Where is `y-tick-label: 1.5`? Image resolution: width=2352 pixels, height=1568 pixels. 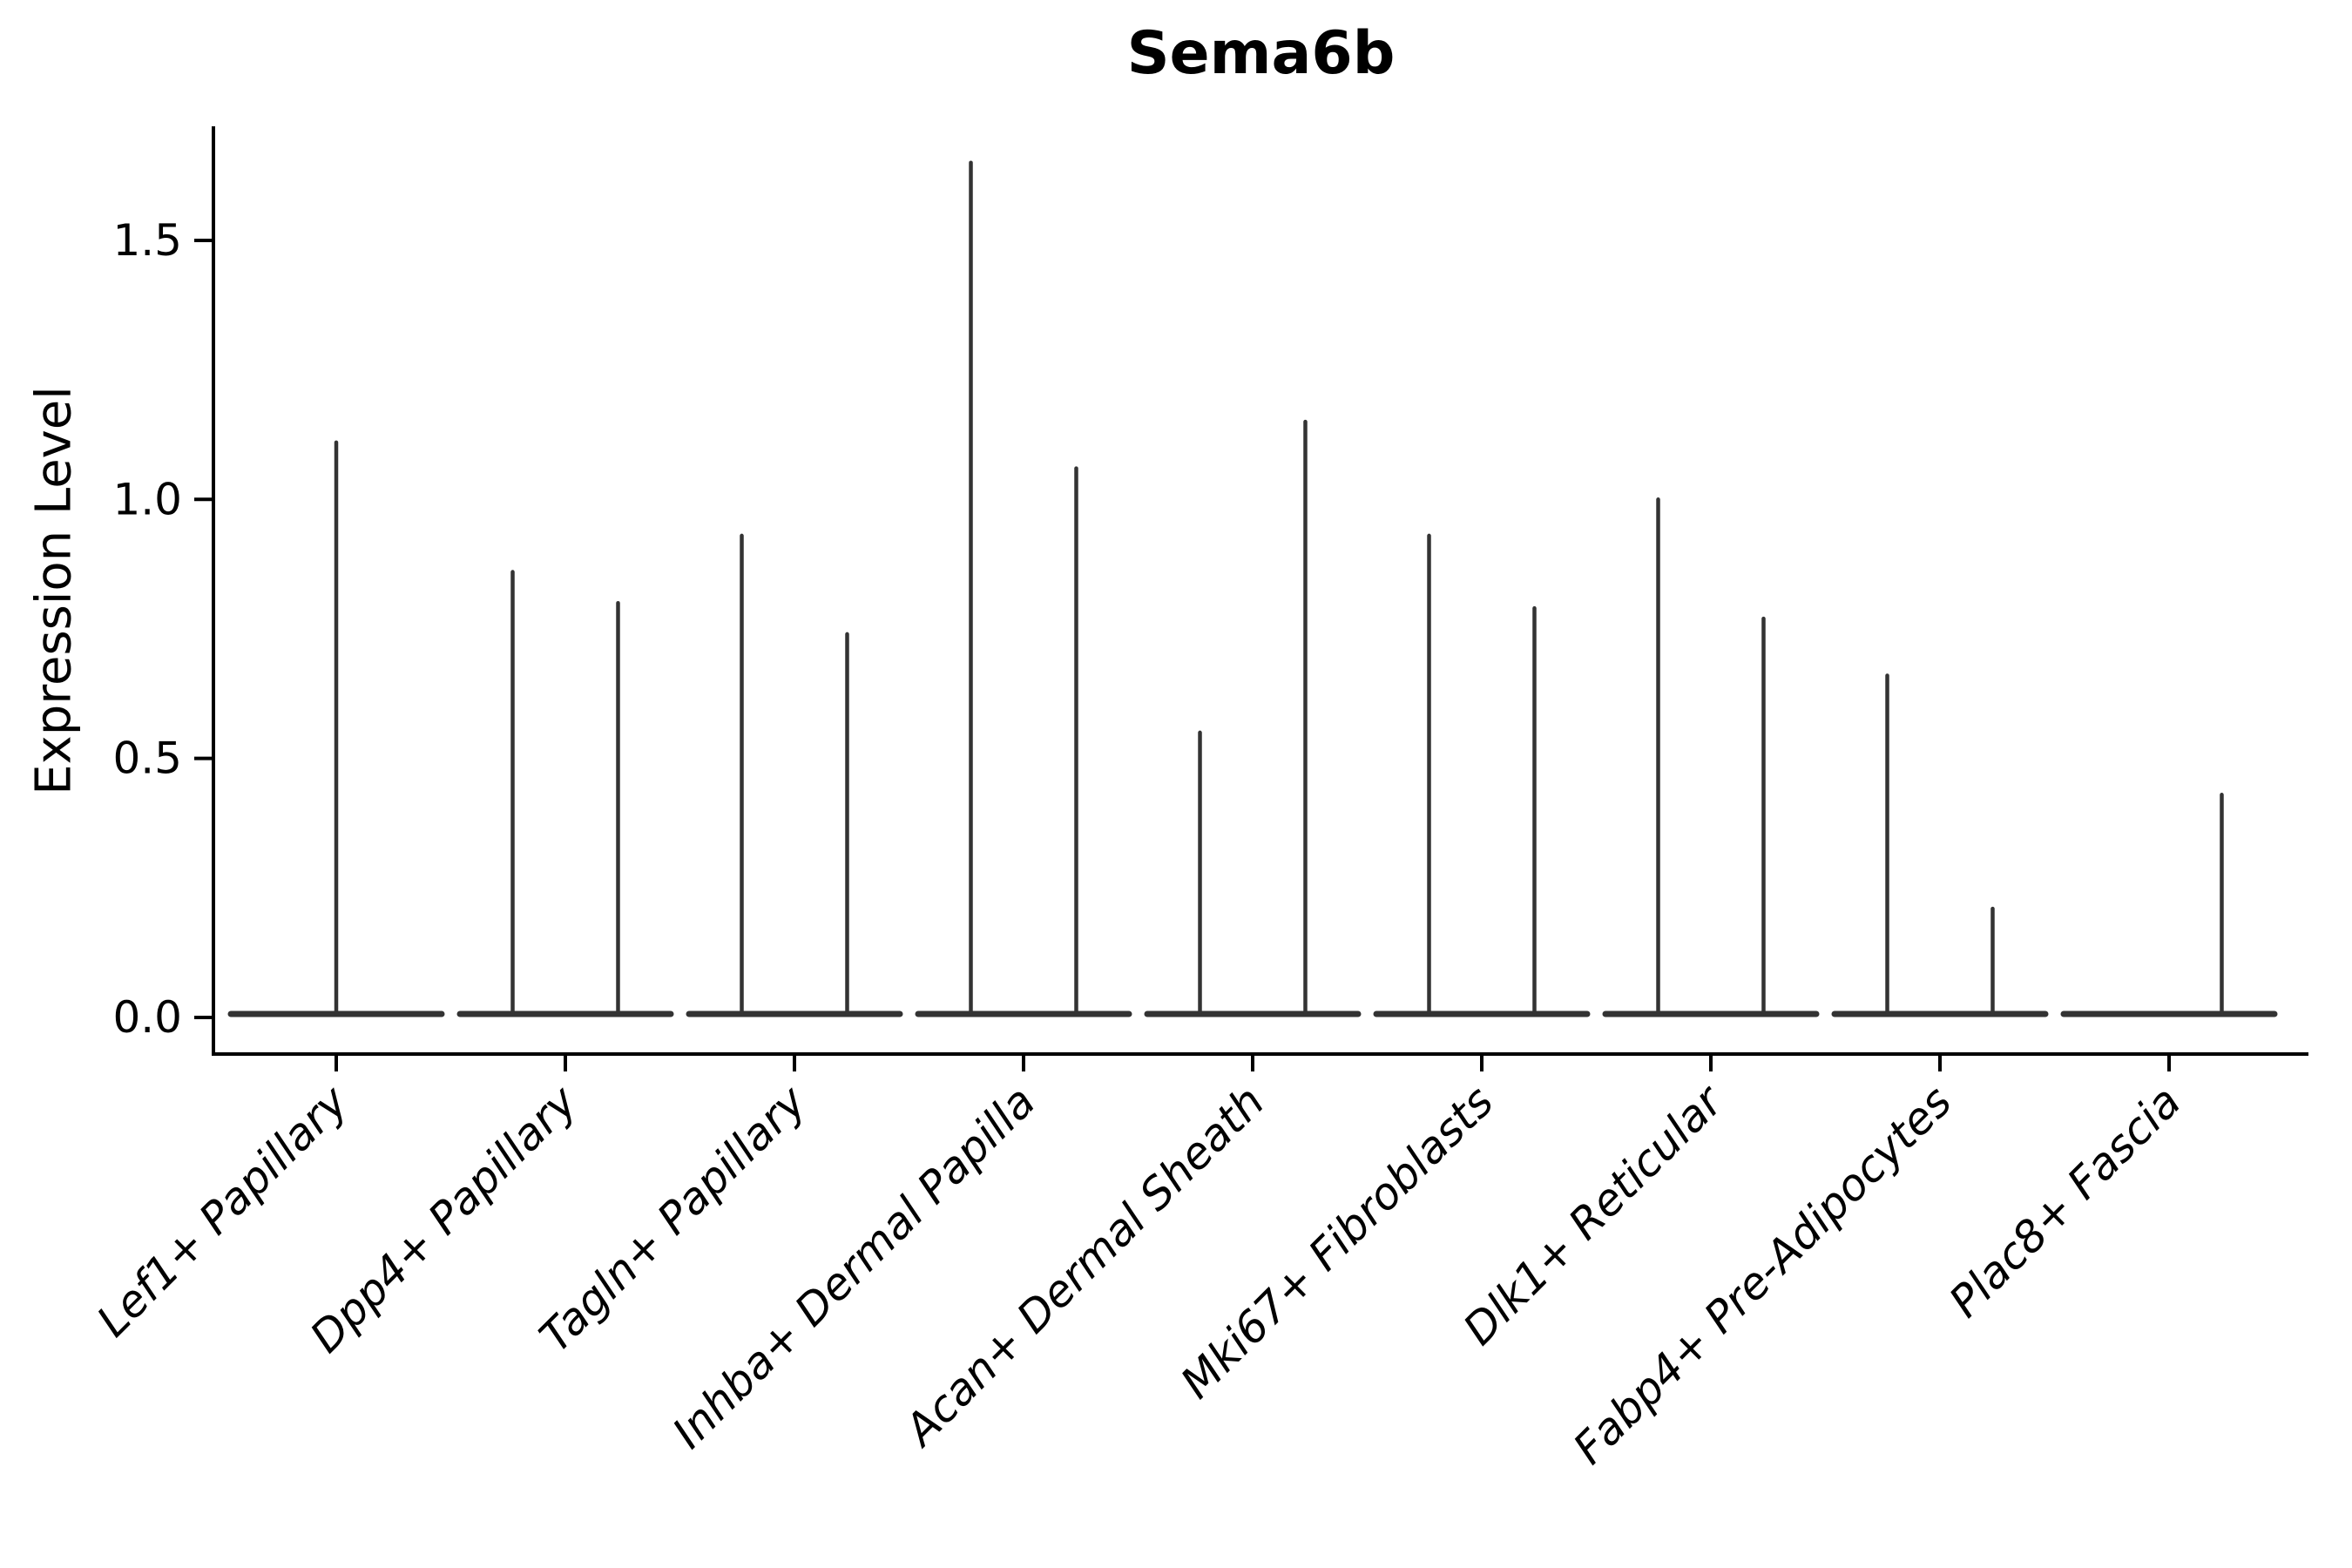
y-tick-label: 1.5 is located at coordinates (147, 240).